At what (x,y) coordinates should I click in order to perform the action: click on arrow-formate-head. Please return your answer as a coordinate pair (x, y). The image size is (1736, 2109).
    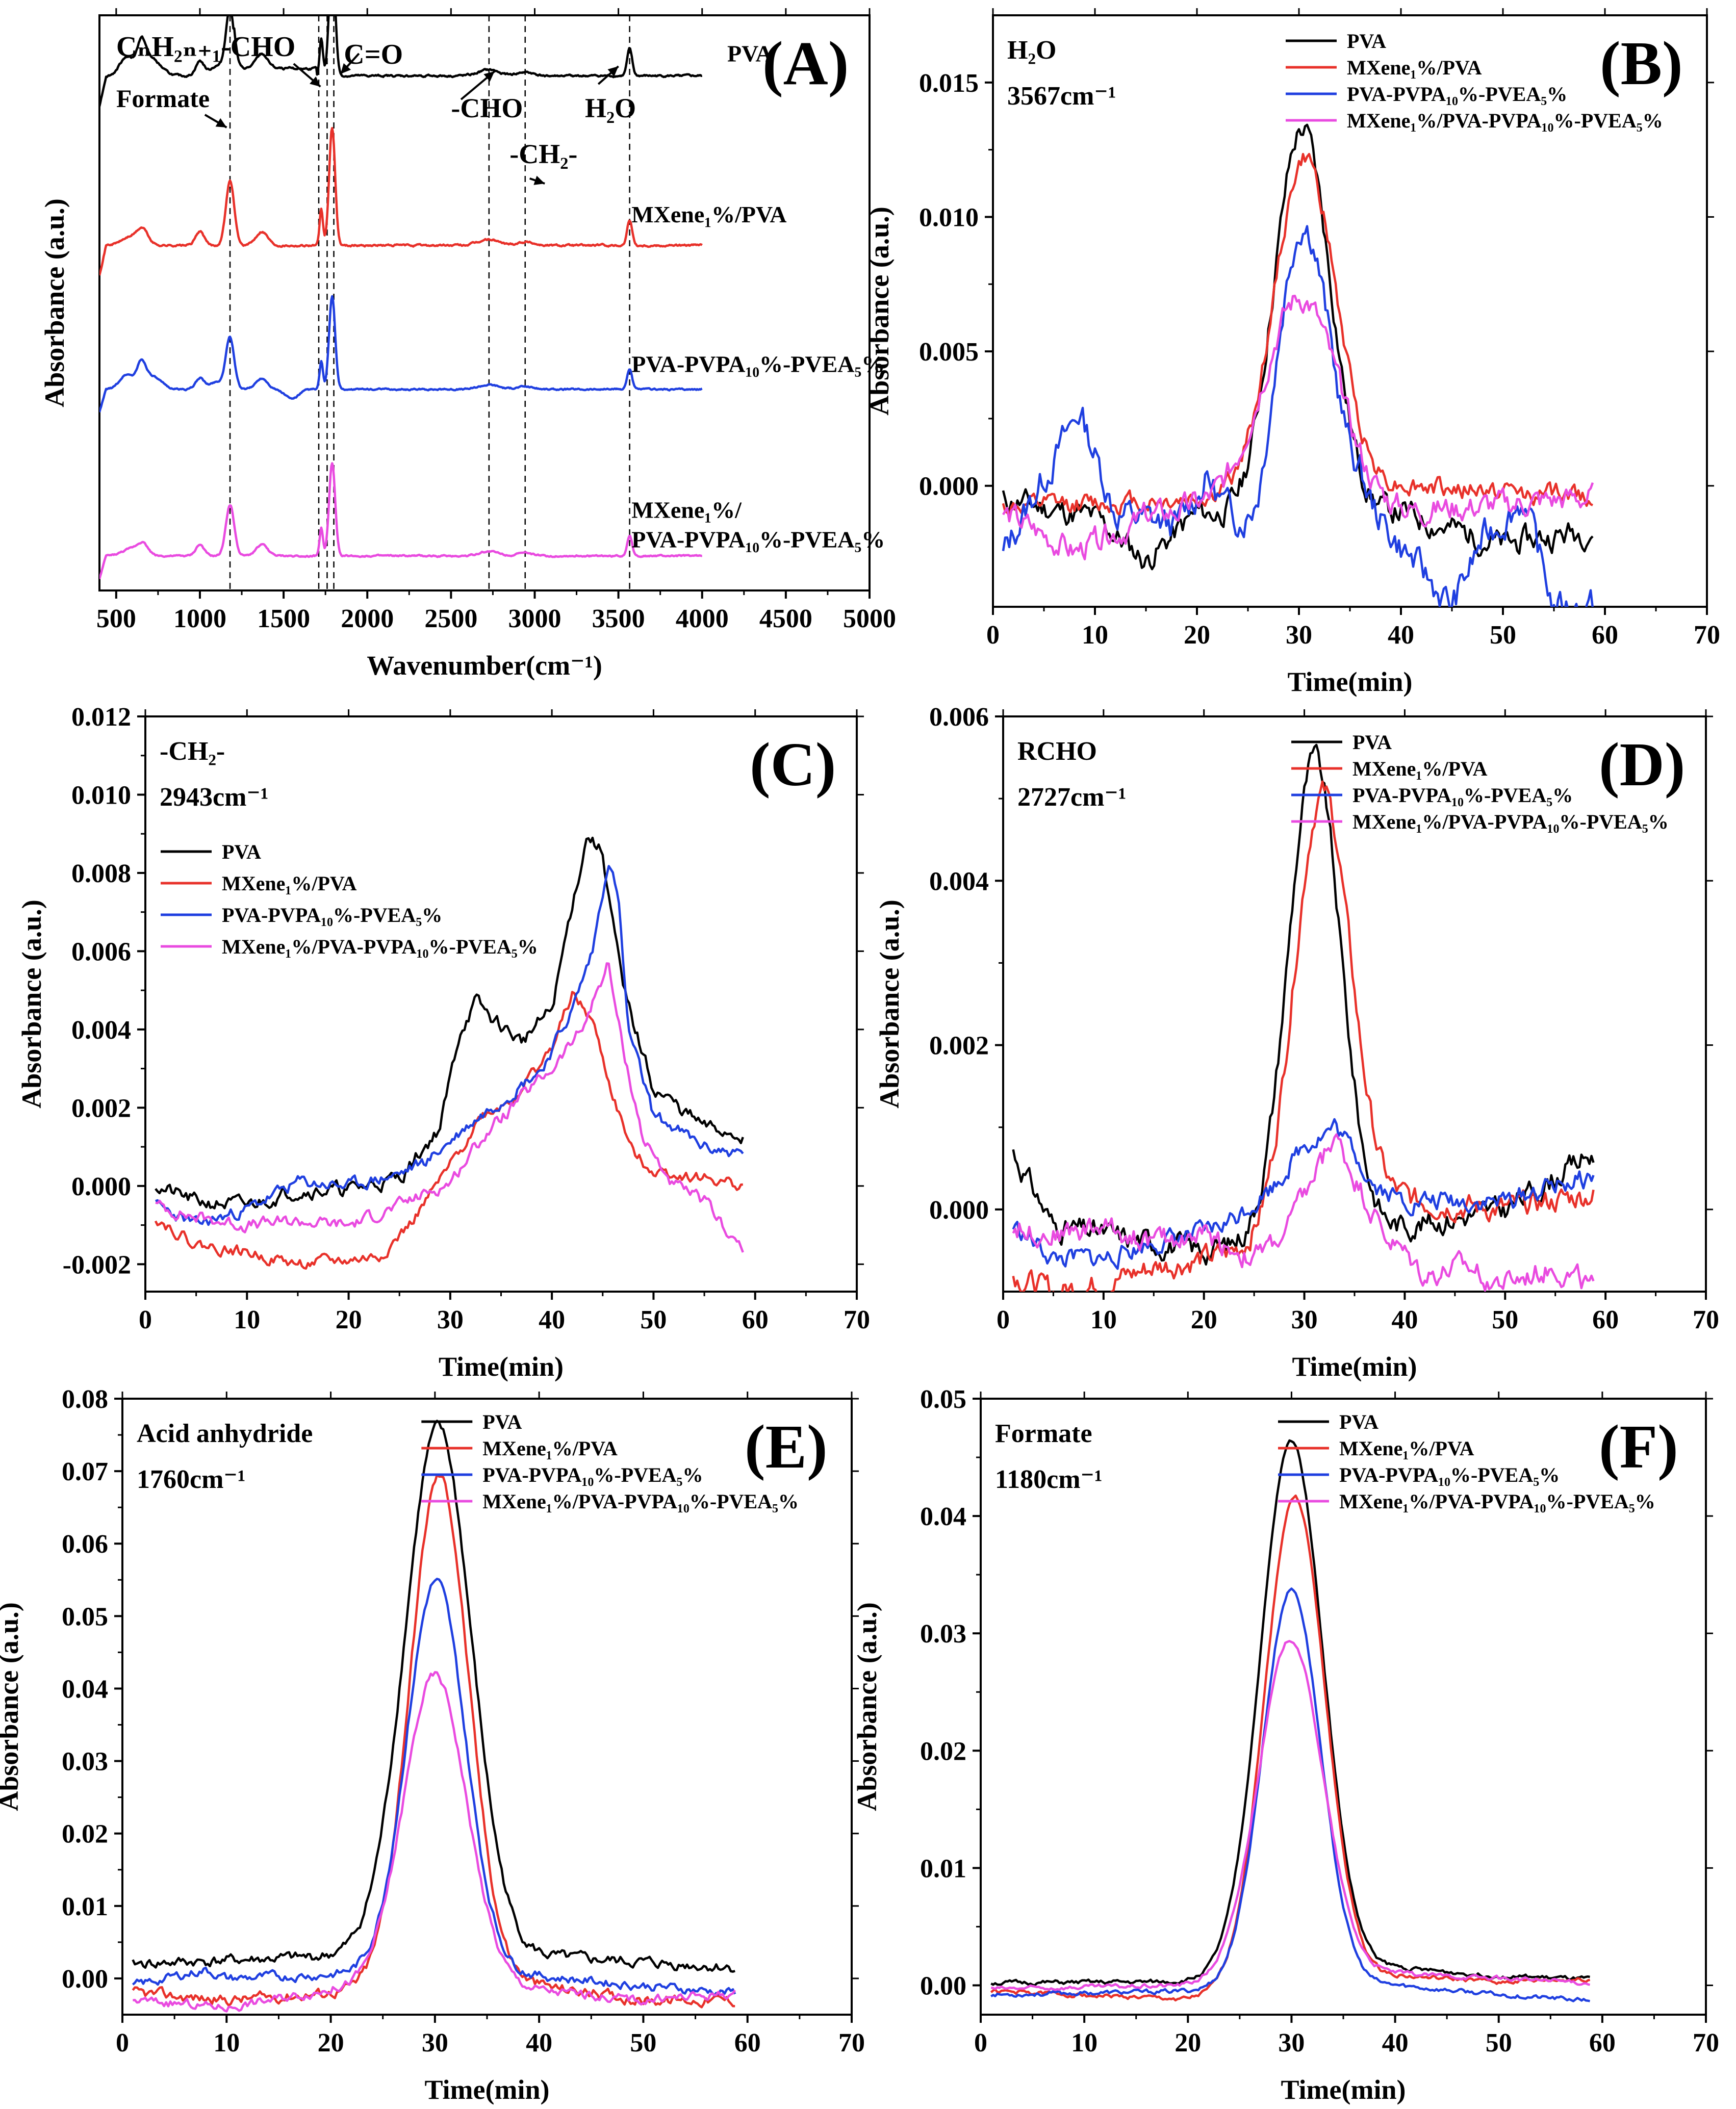
    Looking at the image, I should click on (221, 122).